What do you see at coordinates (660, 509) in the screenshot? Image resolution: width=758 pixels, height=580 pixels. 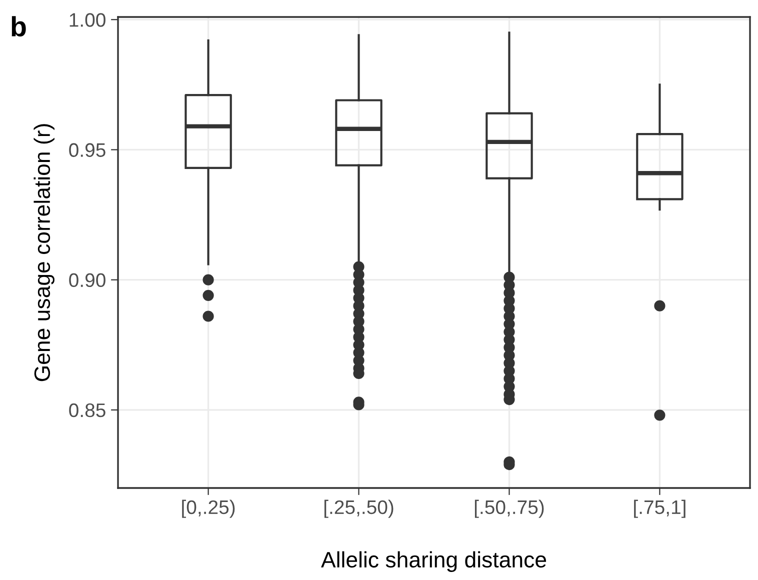 I see `x-tick-label: [.75,1]` at bounding box center [660, 509].